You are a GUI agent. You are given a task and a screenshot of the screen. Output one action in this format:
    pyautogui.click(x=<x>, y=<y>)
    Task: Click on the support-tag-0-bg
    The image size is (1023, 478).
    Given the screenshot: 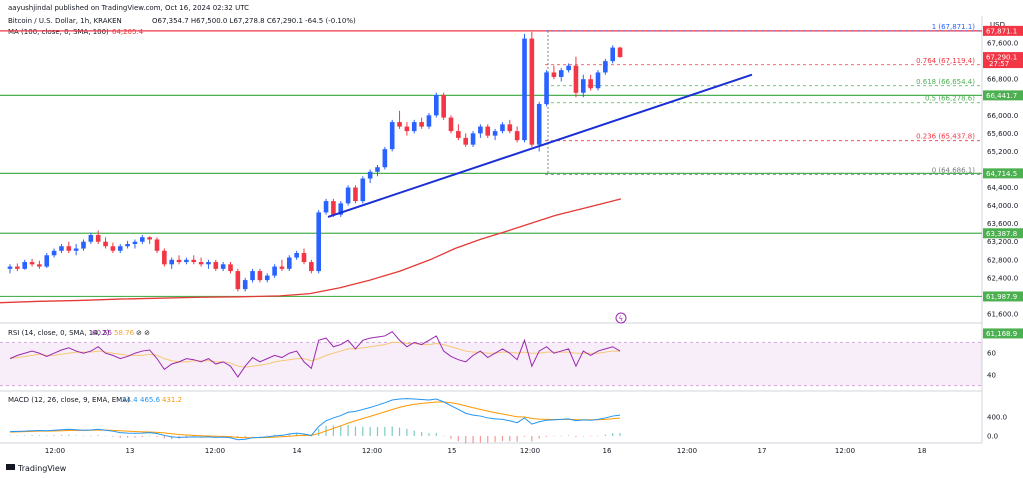 What is the action you would take?
    pyautogui.click(x=1003, y=95)
    